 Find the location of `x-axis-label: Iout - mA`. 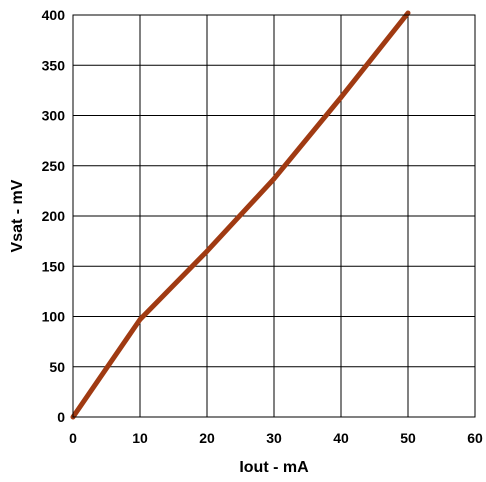

x-axis-label: Iout - mA is located at coordinates (274, 467).